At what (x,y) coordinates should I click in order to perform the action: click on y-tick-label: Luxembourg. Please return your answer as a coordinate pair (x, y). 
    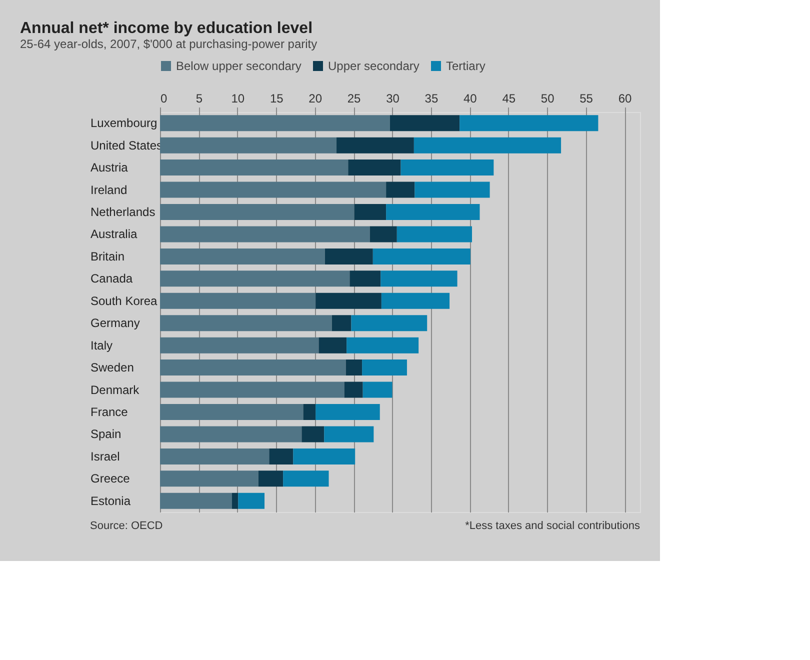
    Looking at the image, I should click on (124, 123).